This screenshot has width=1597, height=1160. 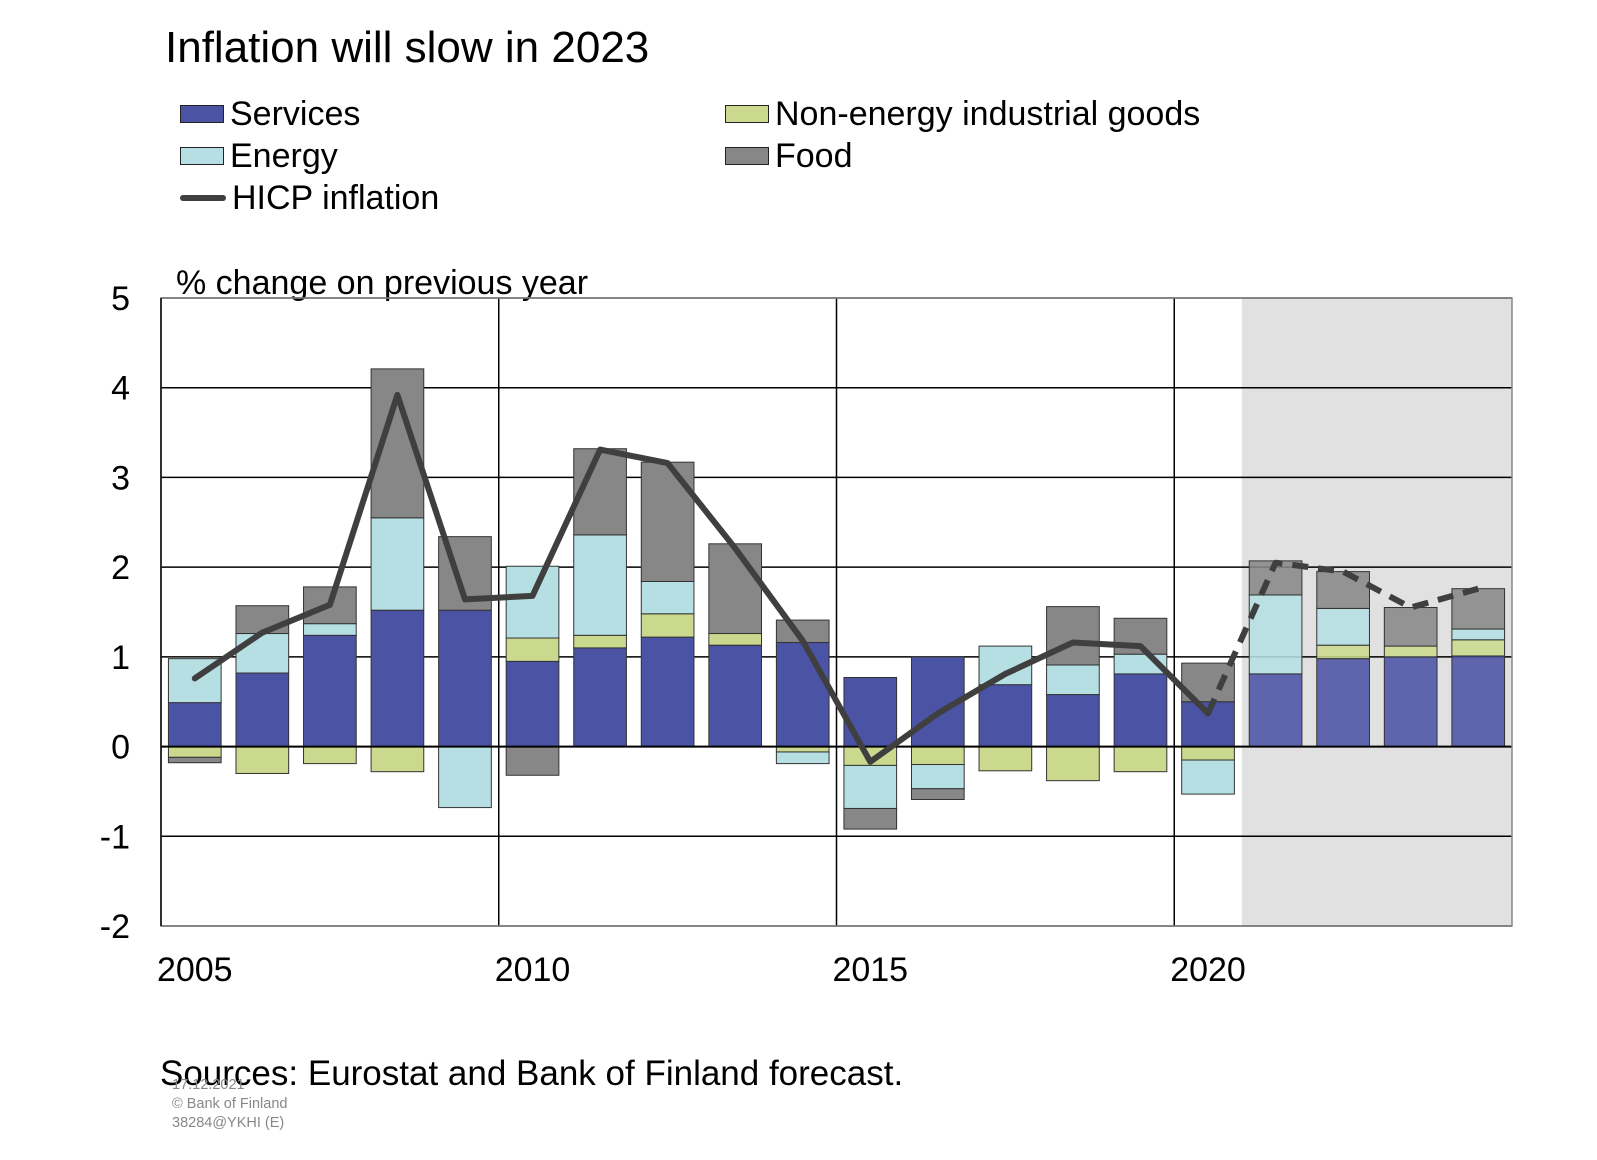 I want to click on y-tick-label: -1, so click(x=115, y=837).